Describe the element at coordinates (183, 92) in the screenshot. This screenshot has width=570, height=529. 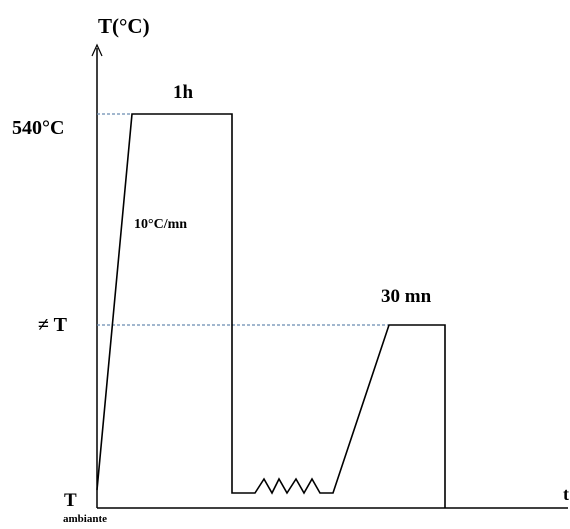
I see `hold-1h-label: 1h` at that location.